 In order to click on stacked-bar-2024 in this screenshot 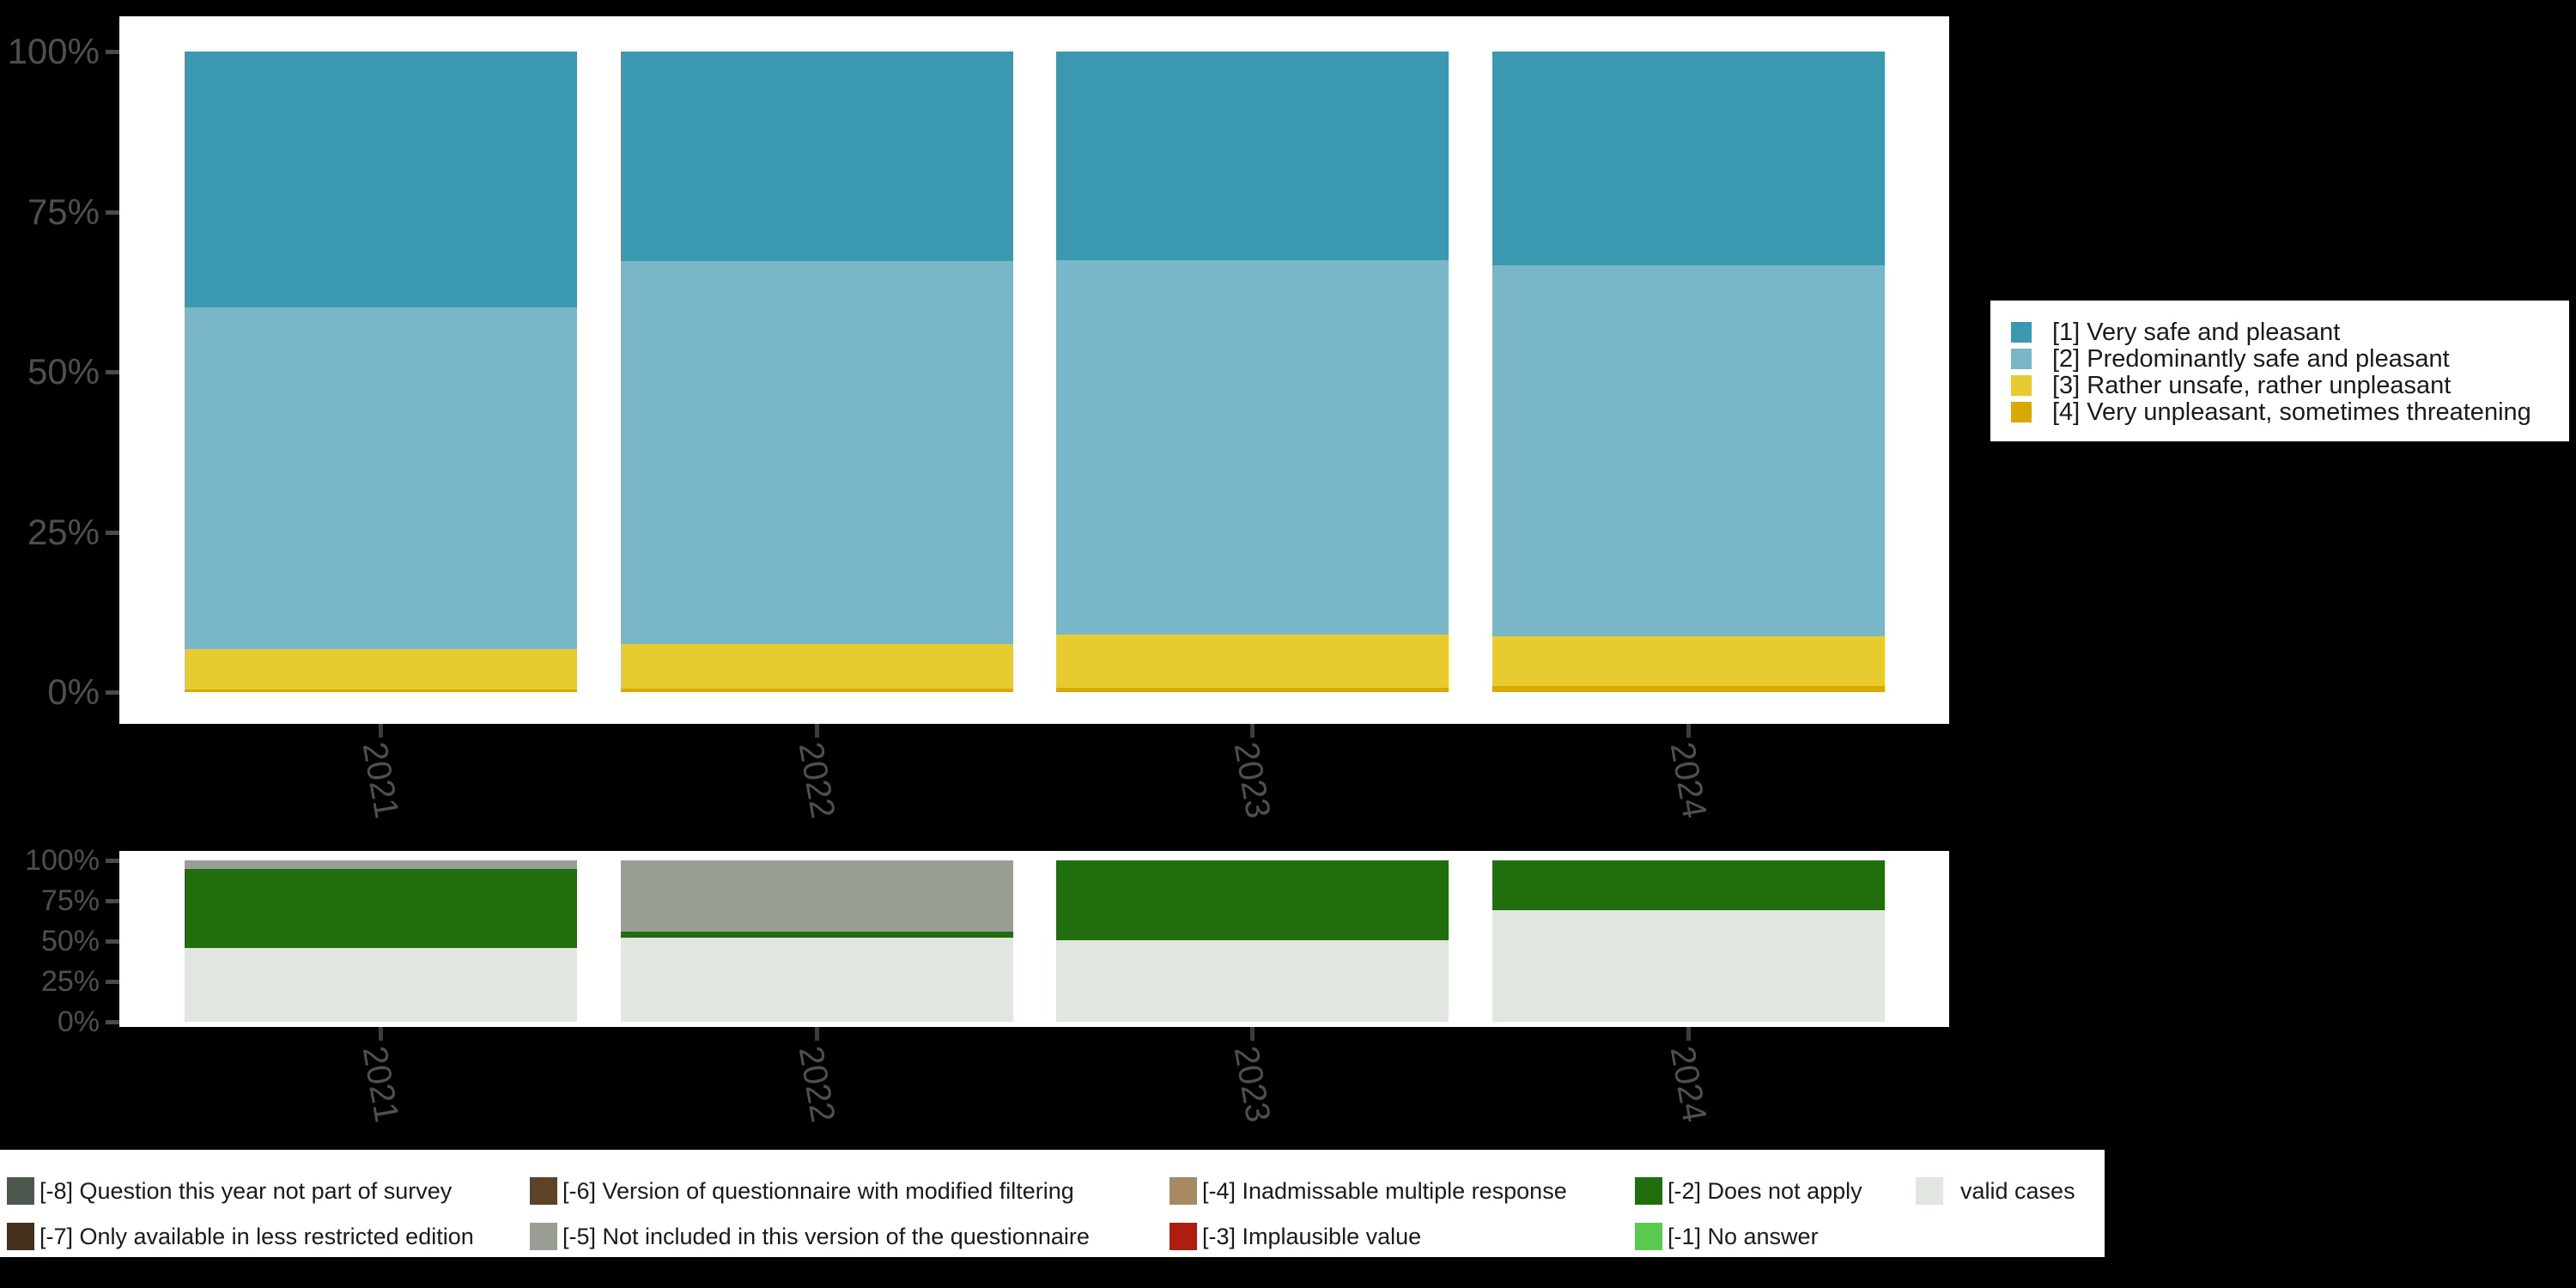, I will do `click(1689, 941)`.